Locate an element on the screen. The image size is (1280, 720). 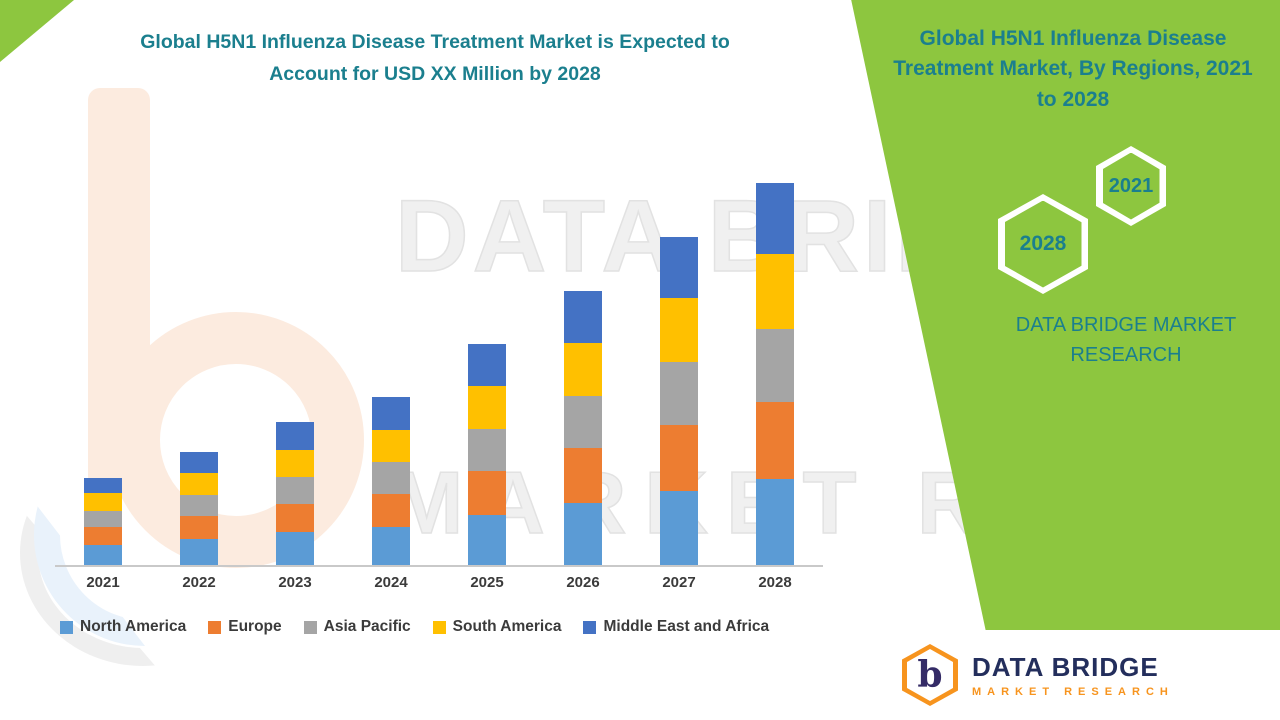
bar-segment-2021-asia-pacific is located at coordinates (103, 519).